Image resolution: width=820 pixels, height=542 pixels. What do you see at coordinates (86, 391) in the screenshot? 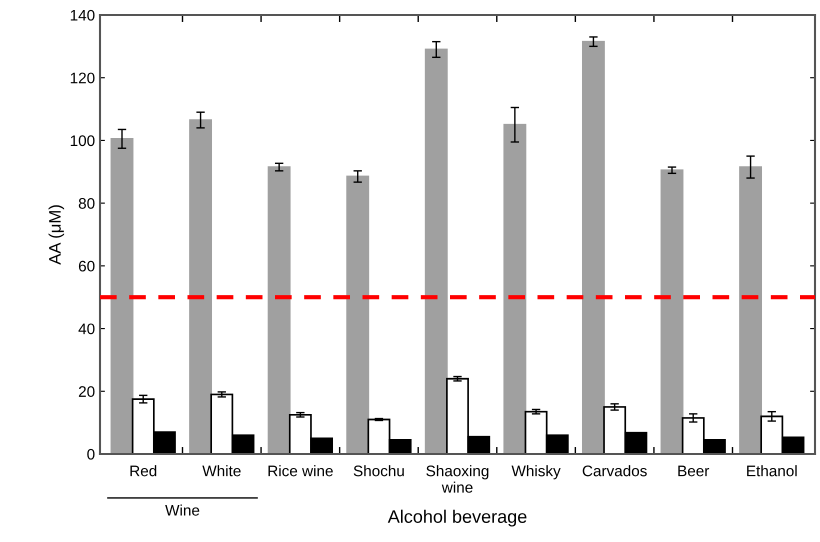
I see `y-tick-label: 20` at bounding box center [86, 391].